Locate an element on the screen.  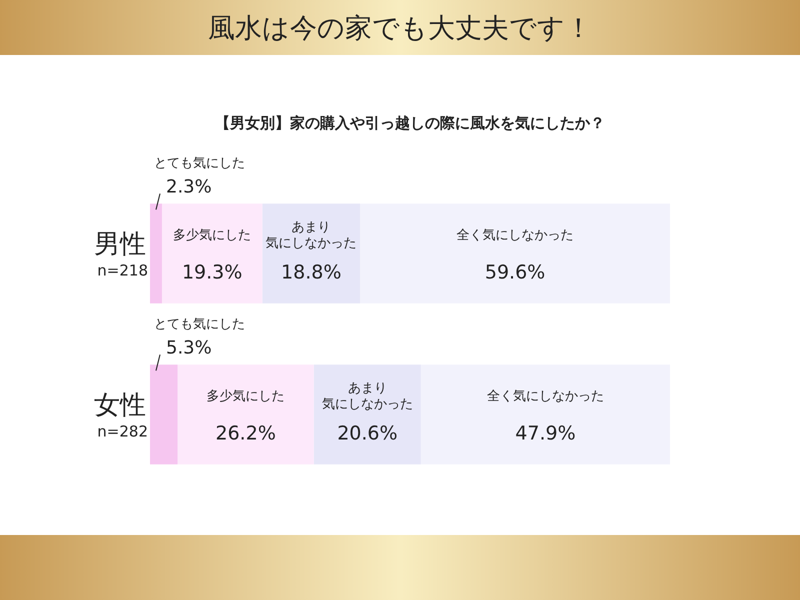
data-label: 18.8% is located at coordinates (311, 272).